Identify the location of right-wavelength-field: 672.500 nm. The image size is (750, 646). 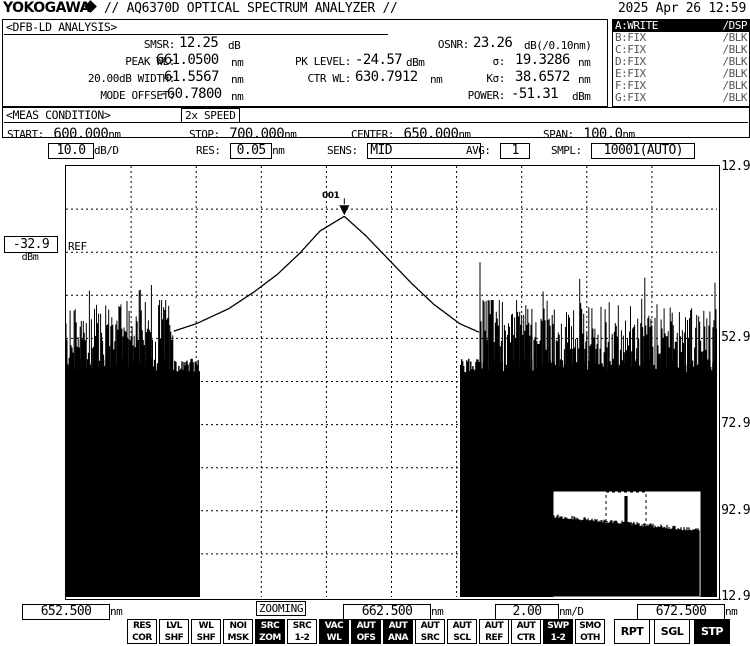
(687, 610).